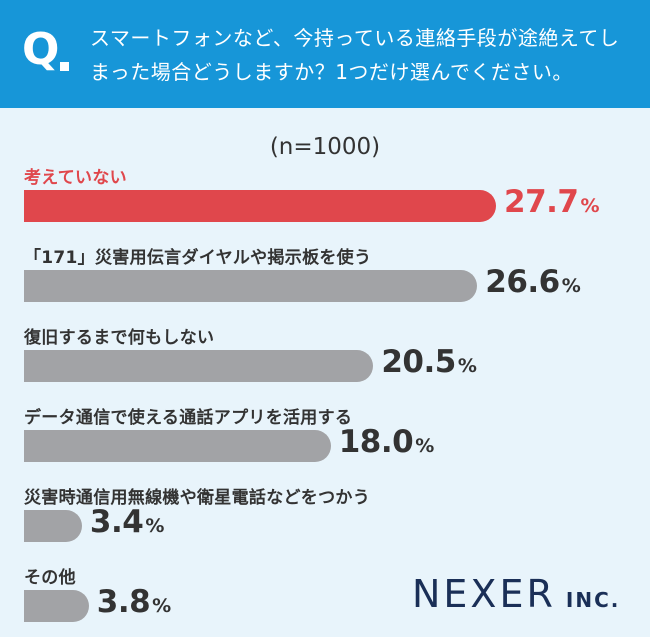 The height and width of the screenshot is (637, 650). I want to click on nexer-logo: NEXER INC., so click(516, 594).